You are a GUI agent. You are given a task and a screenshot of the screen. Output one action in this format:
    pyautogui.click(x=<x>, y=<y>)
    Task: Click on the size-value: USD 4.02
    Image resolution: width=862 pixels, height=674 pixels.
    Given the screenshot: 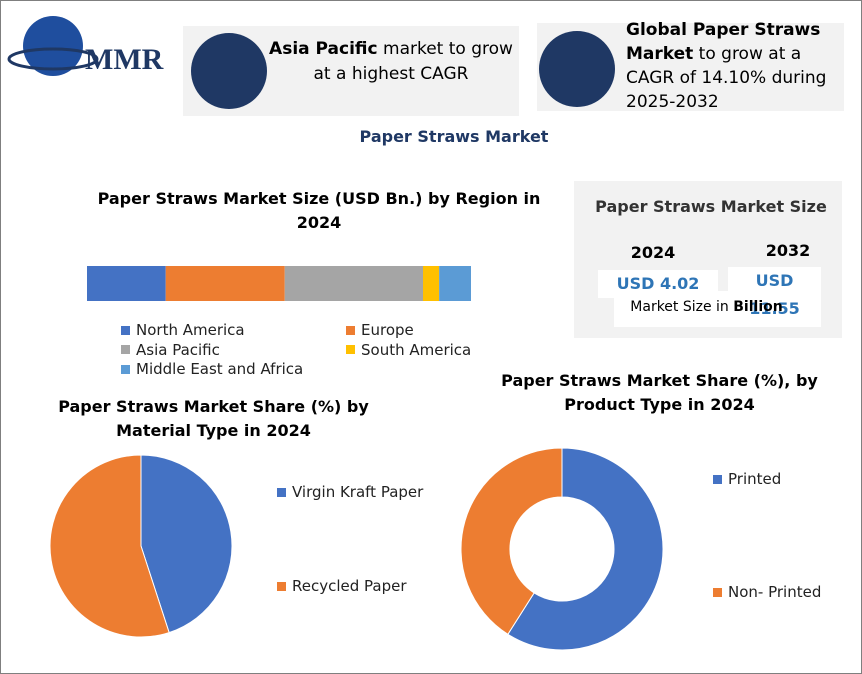 What is the action you would take?
    pyautogui.click(x=658, y=284)
    